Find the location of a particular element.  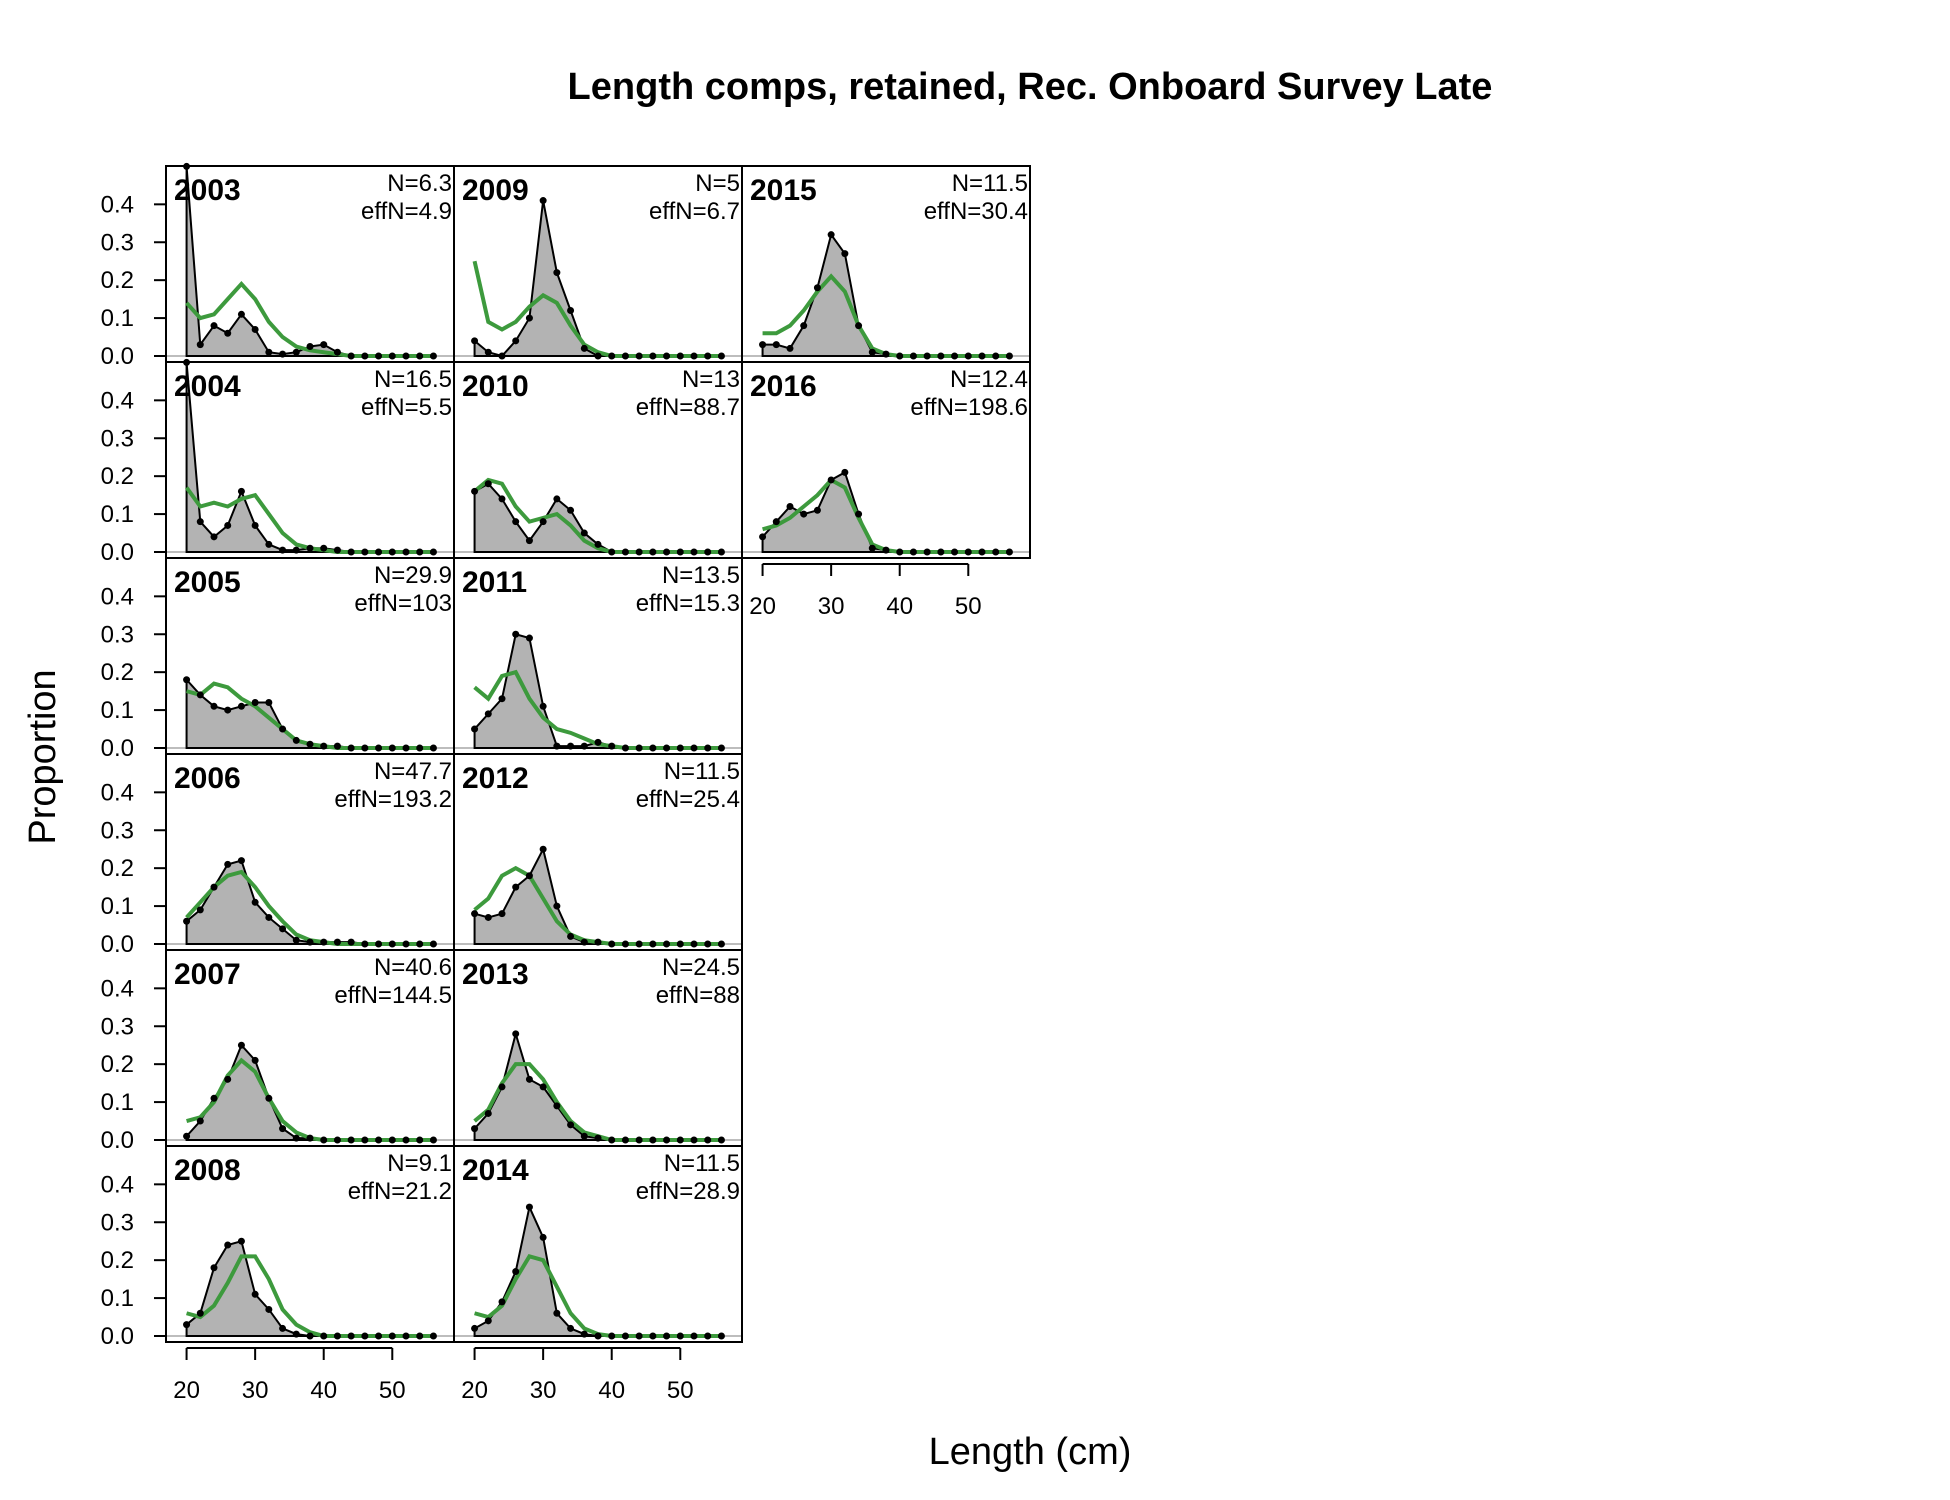

x-tick-label: 40 is located at coordinates (899, 606).